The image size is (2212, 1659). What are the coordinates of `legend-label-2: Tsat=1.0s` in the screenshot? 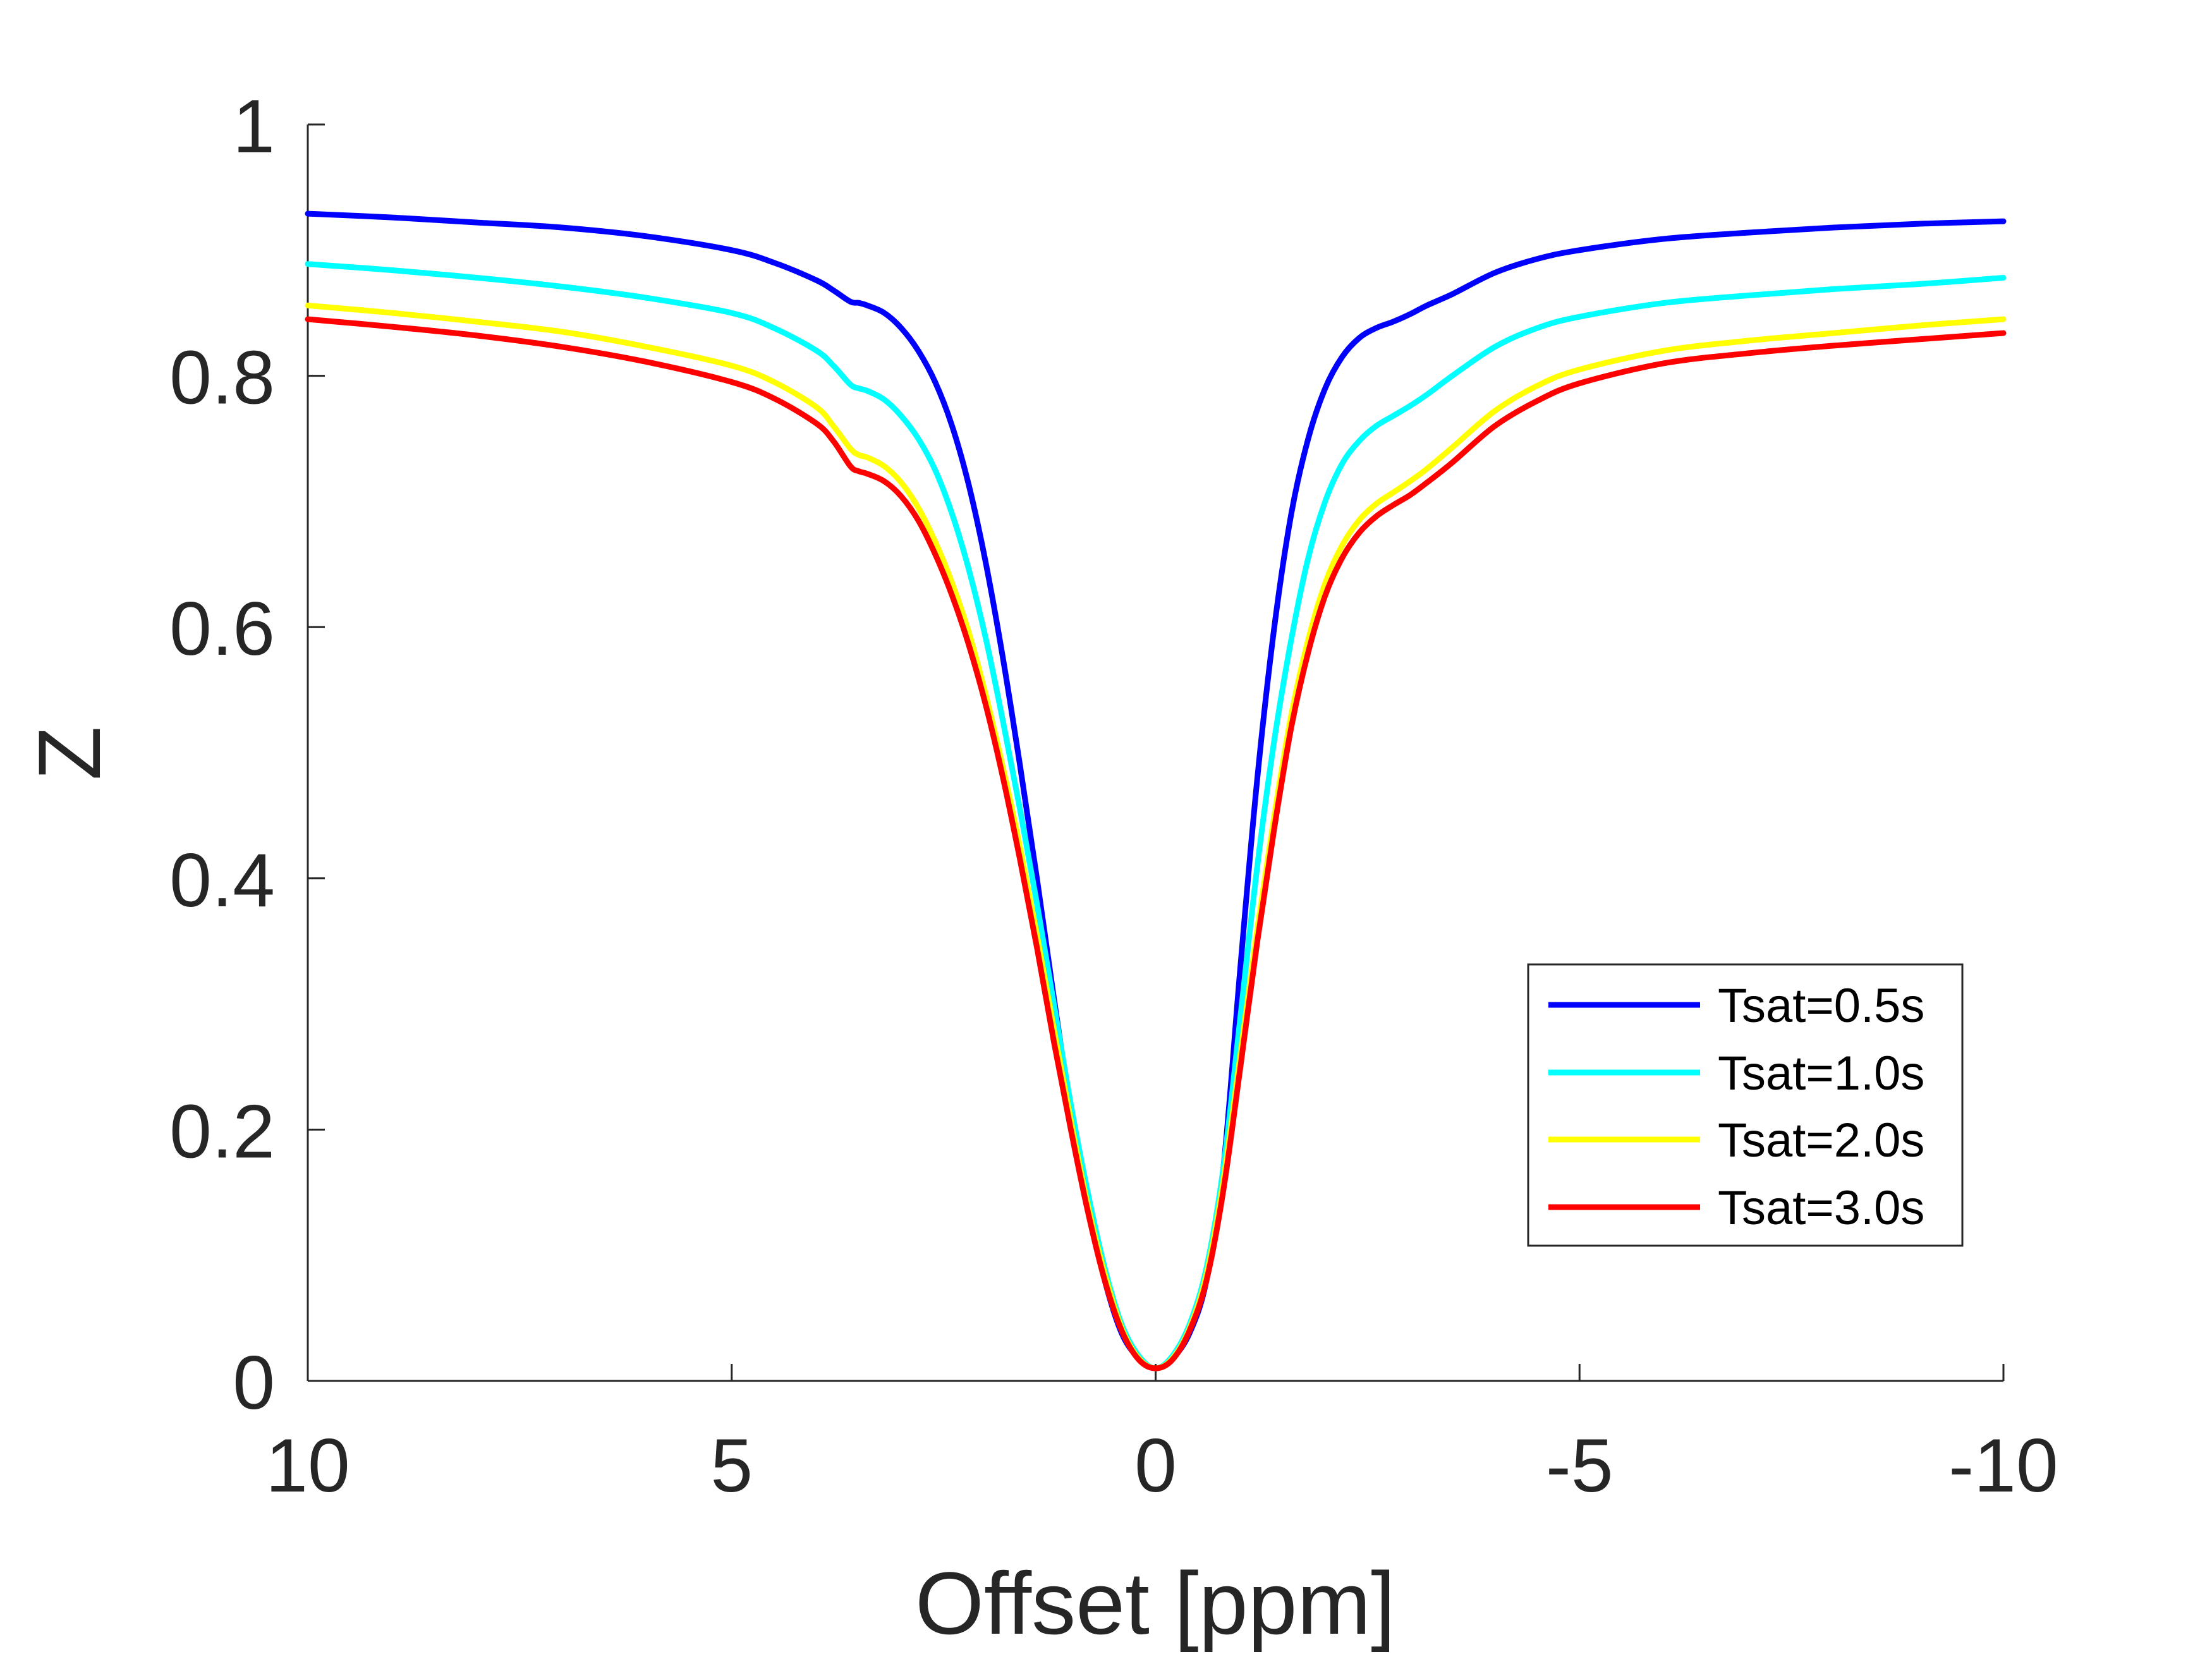 It's located at (1821, 1073).